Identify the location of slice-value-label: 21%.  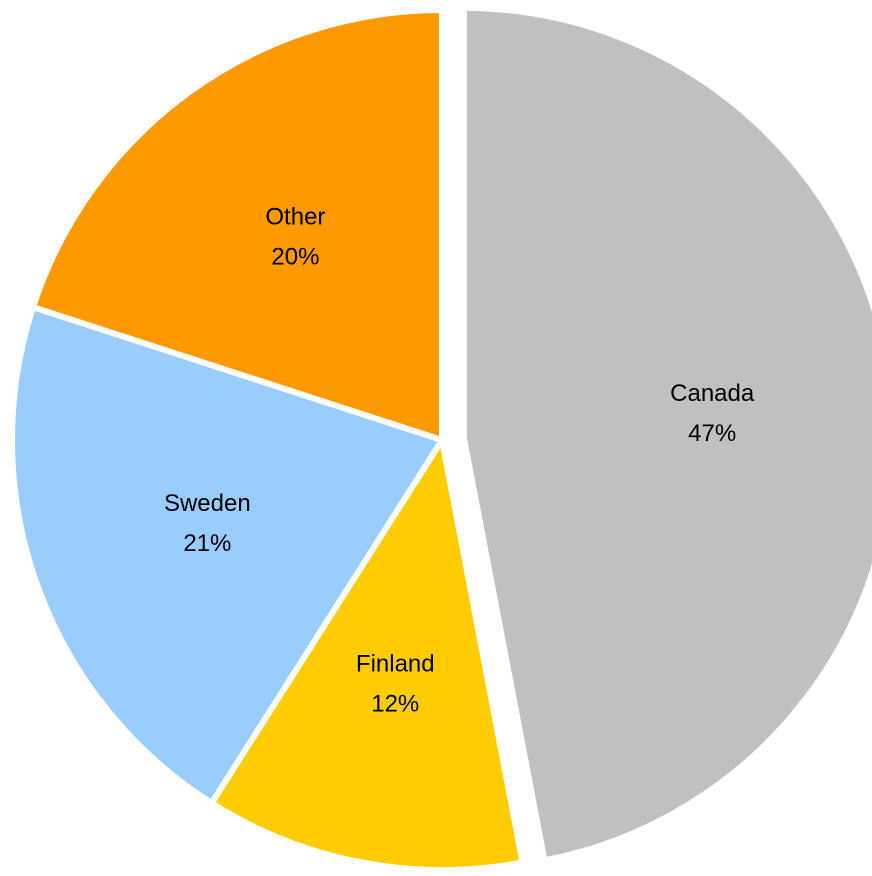
(207, 543).